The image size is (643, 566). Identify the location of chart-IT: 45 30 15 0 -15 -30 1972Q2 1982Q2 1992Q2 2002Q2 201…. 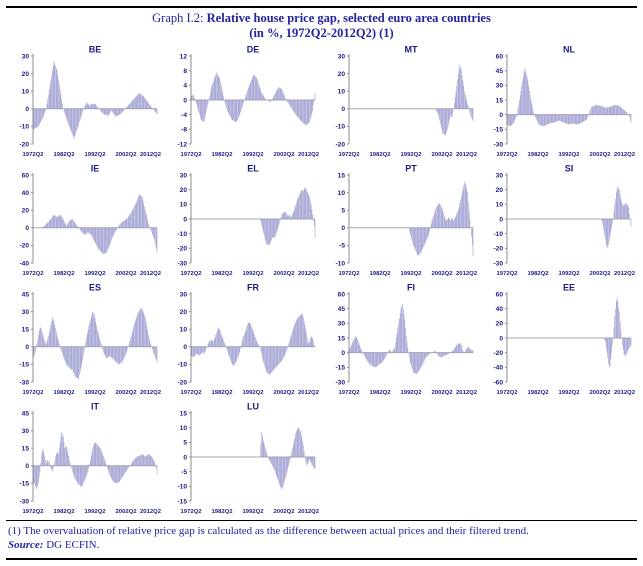
(85, 459).